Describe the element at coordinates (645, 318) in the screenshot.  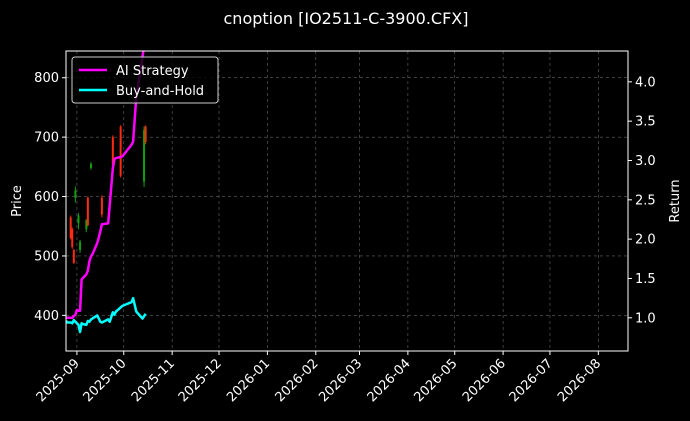
I see `right-y-tick-label: 1.0` at that location.